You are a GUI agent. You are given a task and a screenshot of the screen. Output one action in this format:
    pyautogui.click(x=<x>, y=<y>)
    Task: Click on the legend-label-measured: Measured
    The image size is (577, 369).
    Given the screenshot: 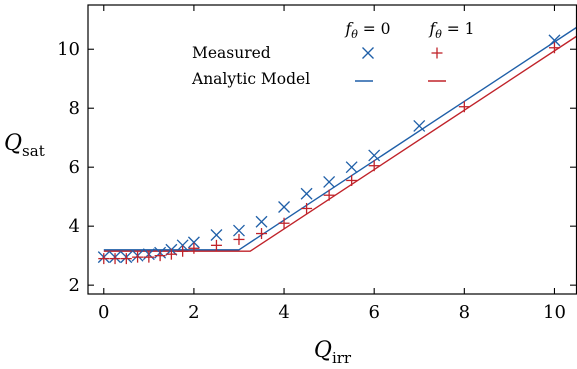 What is the action you would take?
    pyautogui.click(x=231, y=53)
    